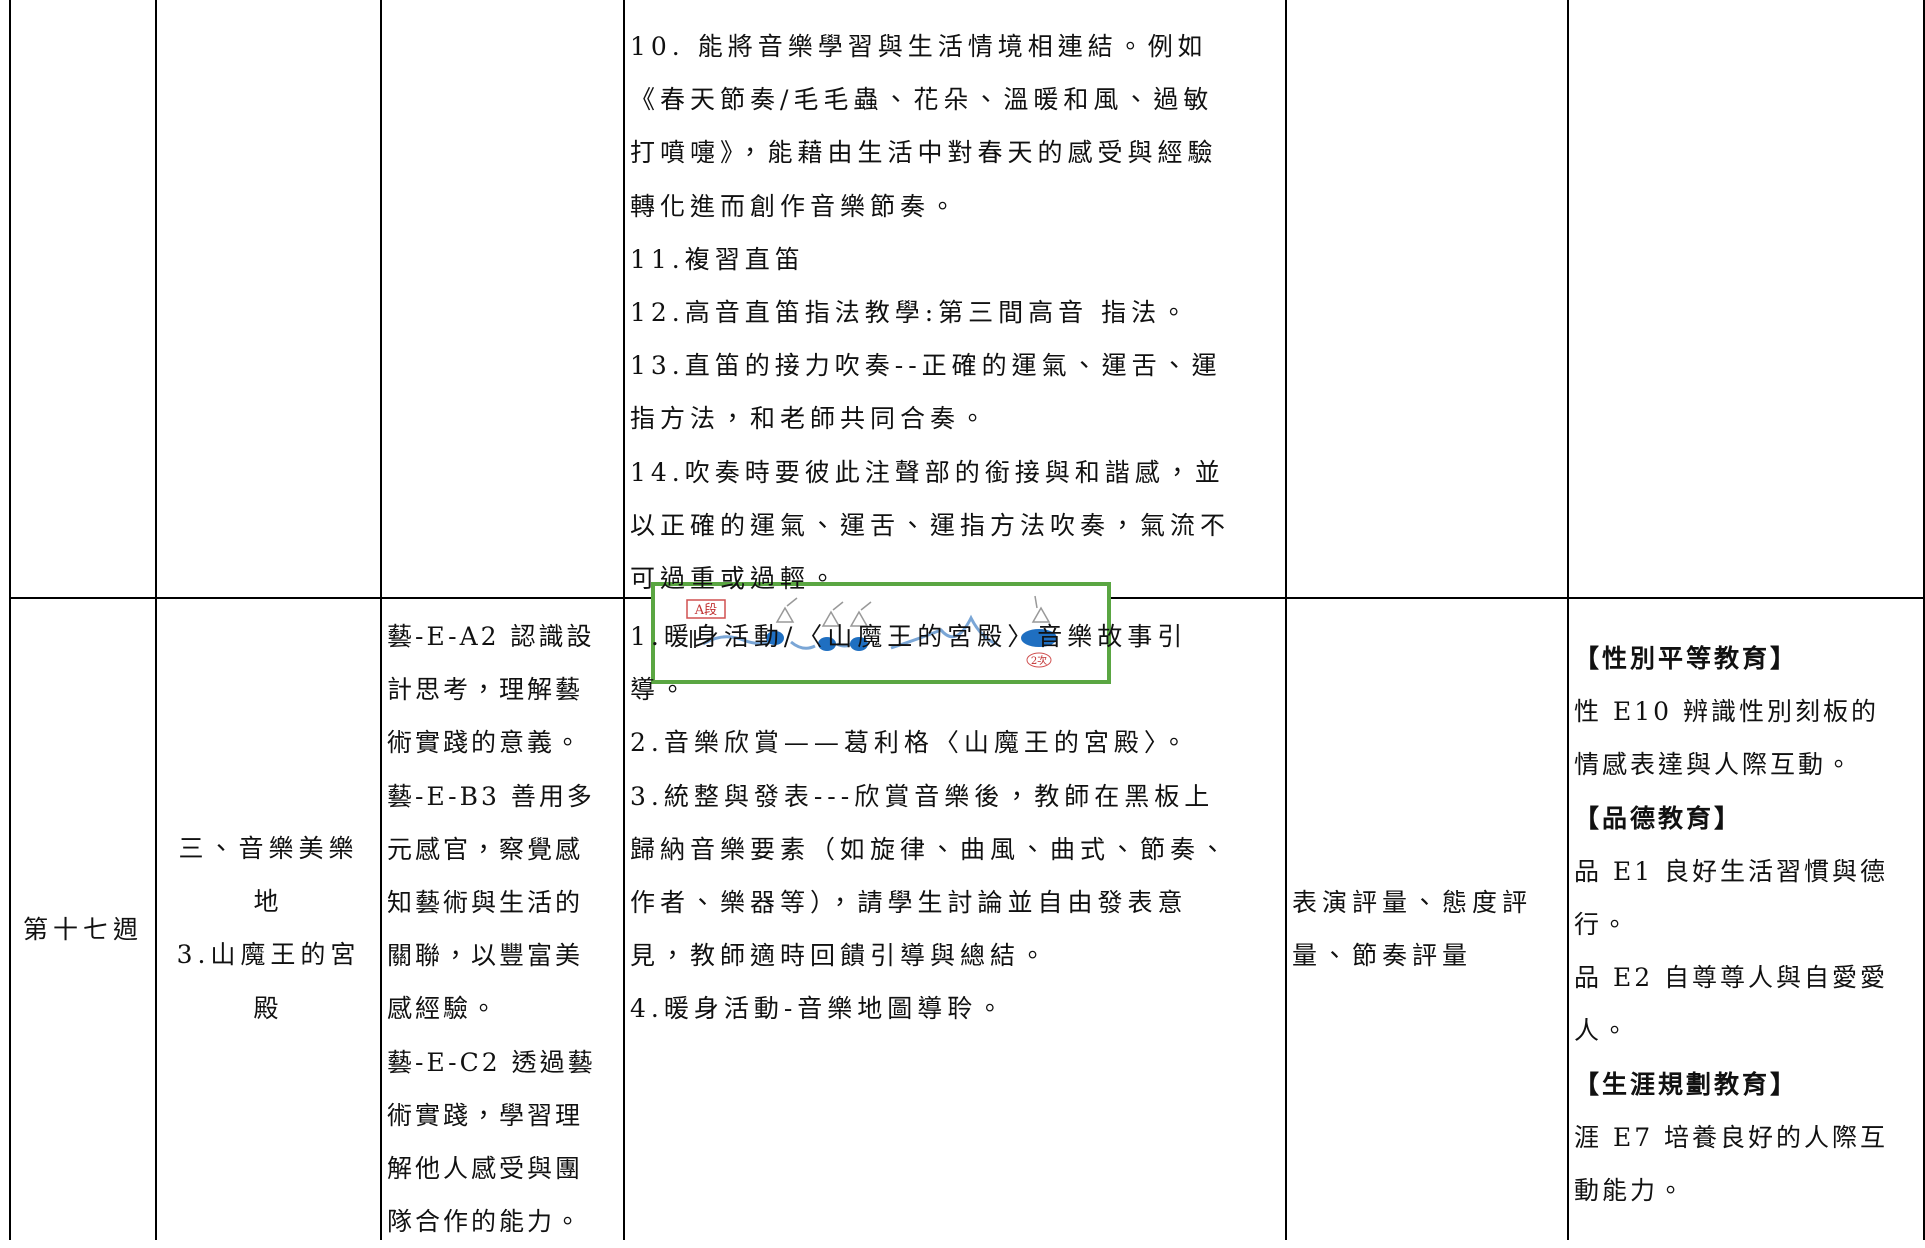 The image size is (1925, 1248). Describe the element at coordinates (1658, 818) in the screenshot. I see `cell-text: 【品德教育】` at that location.